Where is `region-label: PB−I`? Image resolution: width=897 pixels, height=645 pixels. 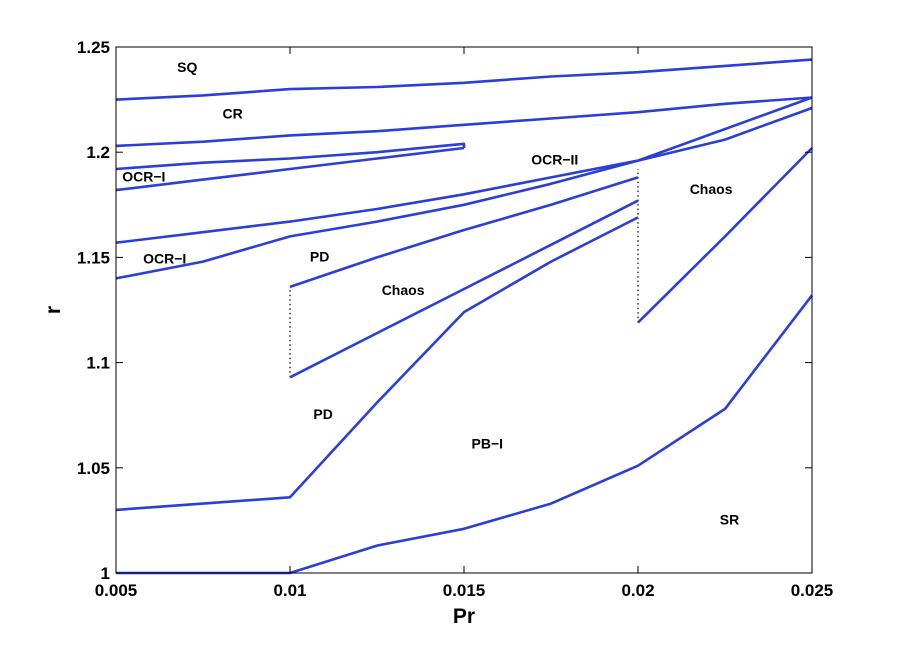
region-label: PB−I is located at coordinates (488, 444).